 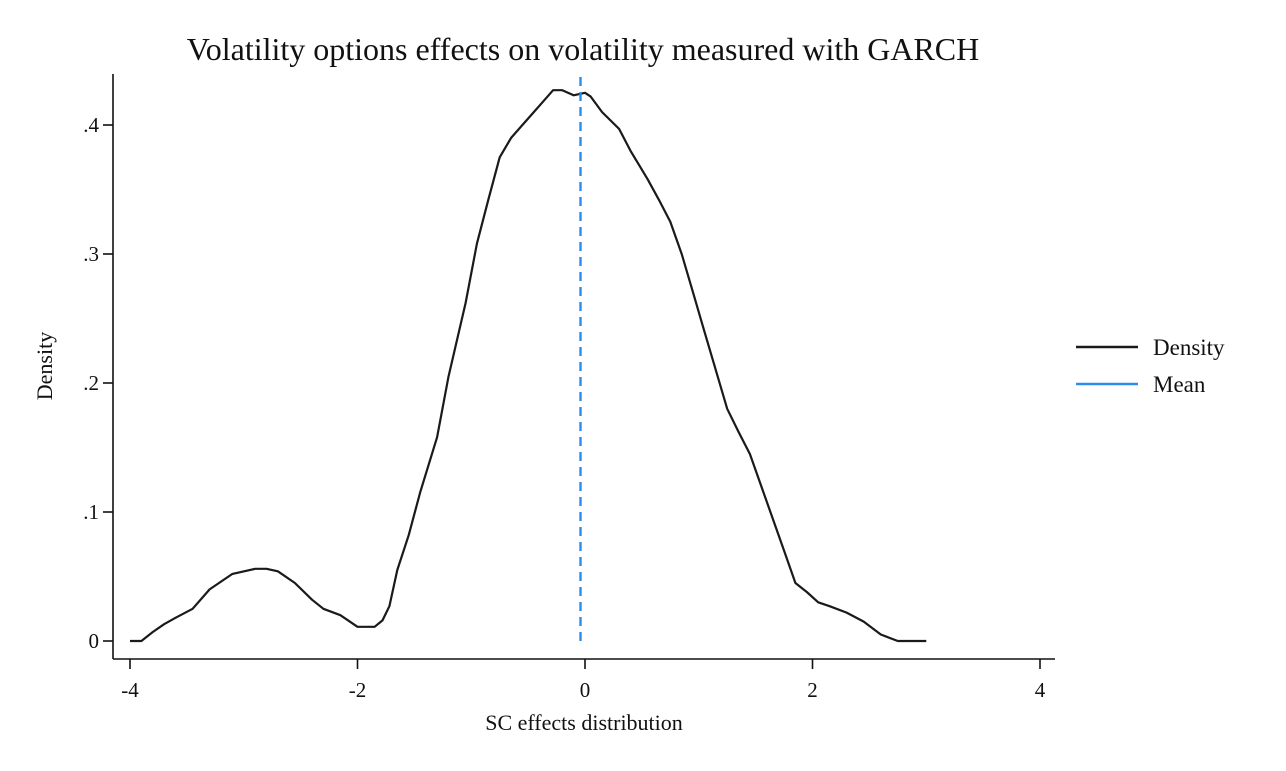 I want to click on y-tick-label: .2, so click(x=91, y=383).